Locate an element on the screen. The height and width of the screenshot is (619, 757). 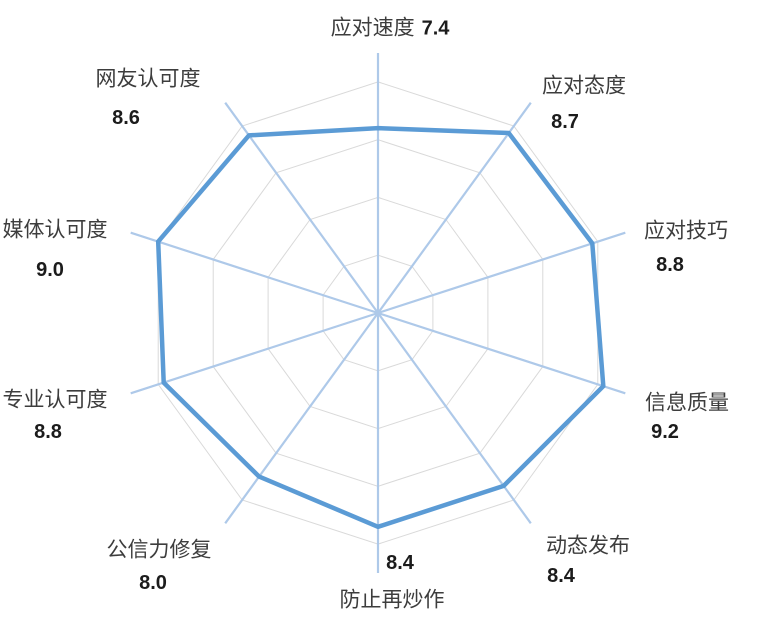
category-name: 应对速度 is located at coordinates (372, 28).